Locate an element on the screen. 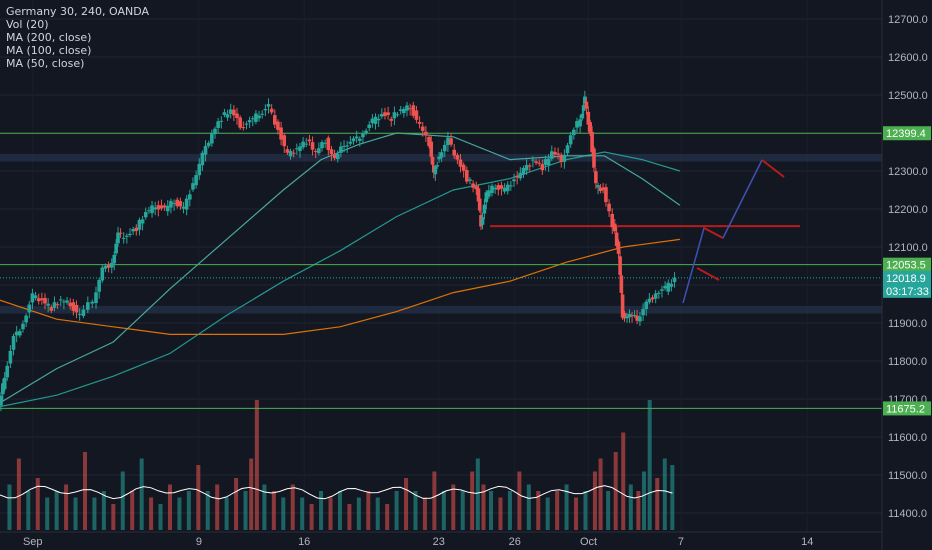 This screenshot has height=550, width=932. arrow-mark-upper is located at coordinates (773, 168).